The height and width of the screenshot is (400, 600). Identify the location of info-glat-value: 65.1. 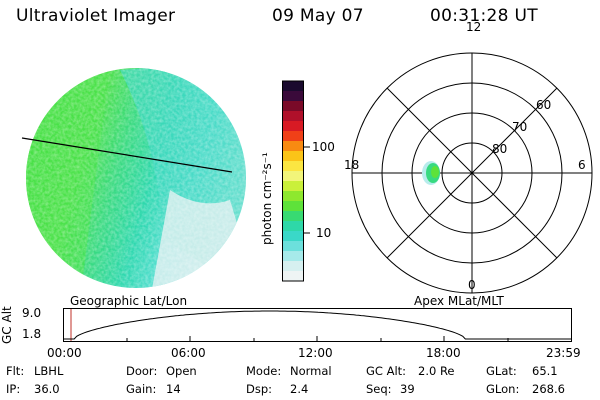
(545, 371).